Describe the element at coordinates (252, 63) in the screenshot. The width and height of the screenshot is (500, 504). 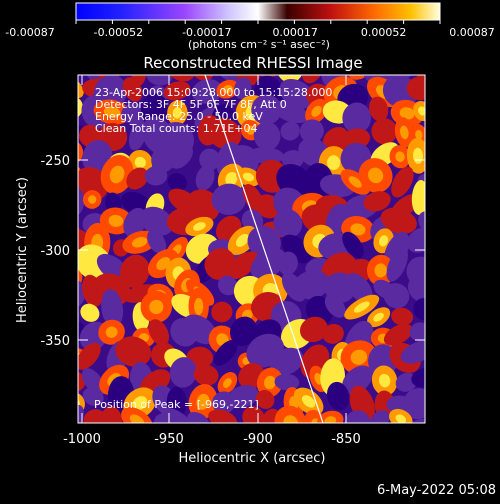
I see `plot-title: Reconstructed RHESSI Image` at that location.